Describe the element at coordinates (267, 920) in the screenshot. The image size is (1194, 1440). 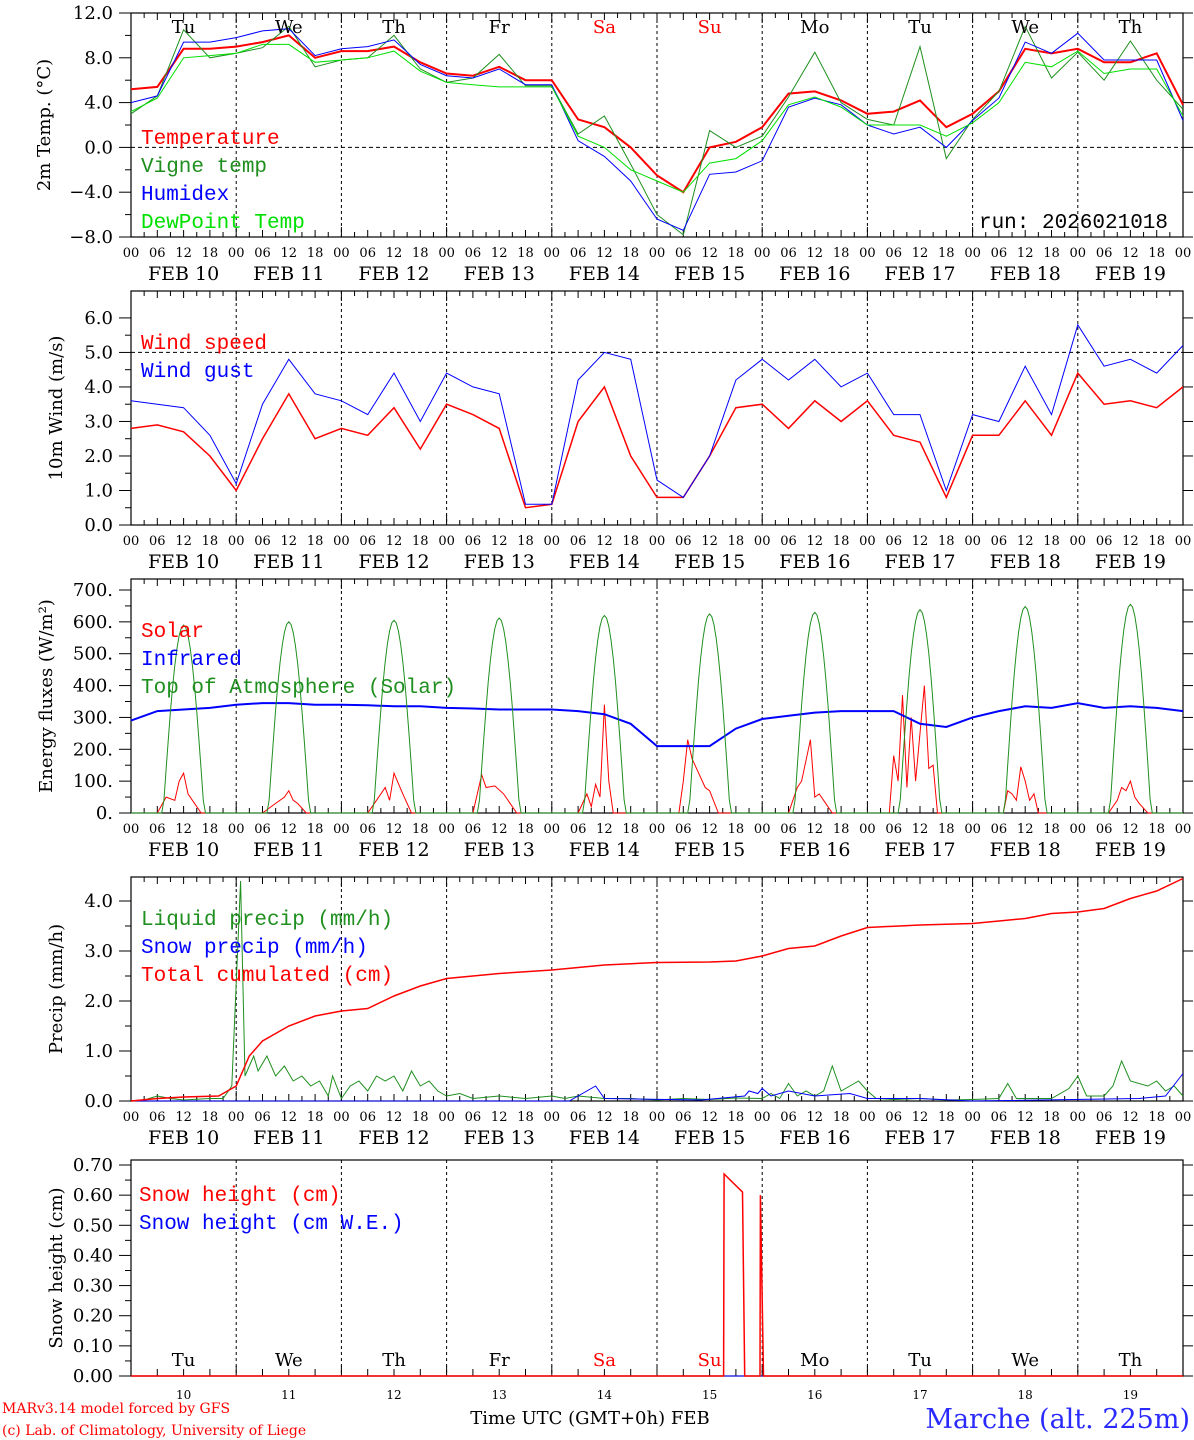
I see `legend-entry: Liquid precip (mm/h)` at that location.